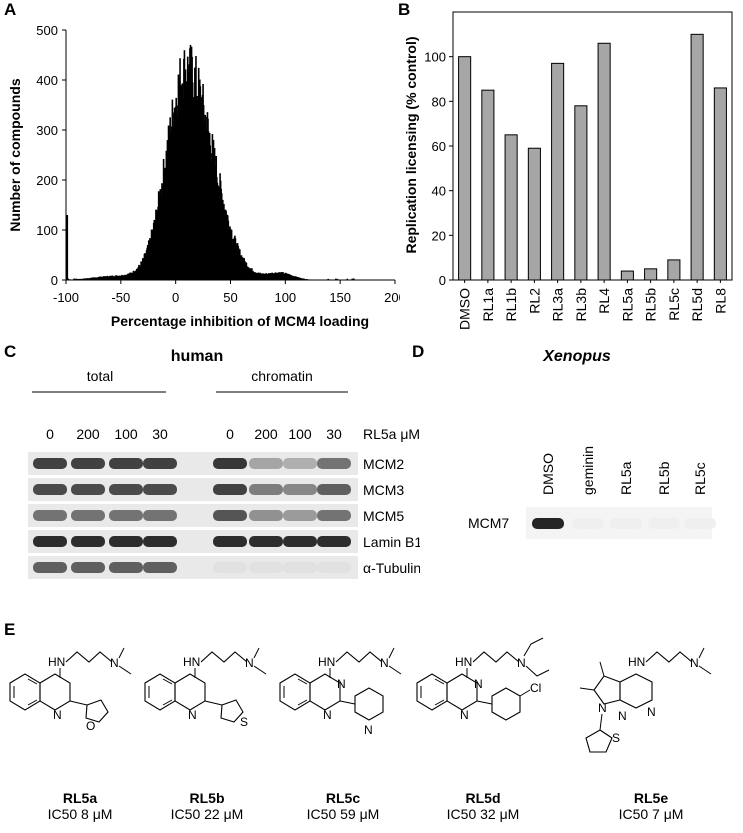 Image resolution: width=743 pixels, height=833 pixels. Describe the element at coordinates (588, 470) in the screenshot. I see `lane-label: geminin` at that location.